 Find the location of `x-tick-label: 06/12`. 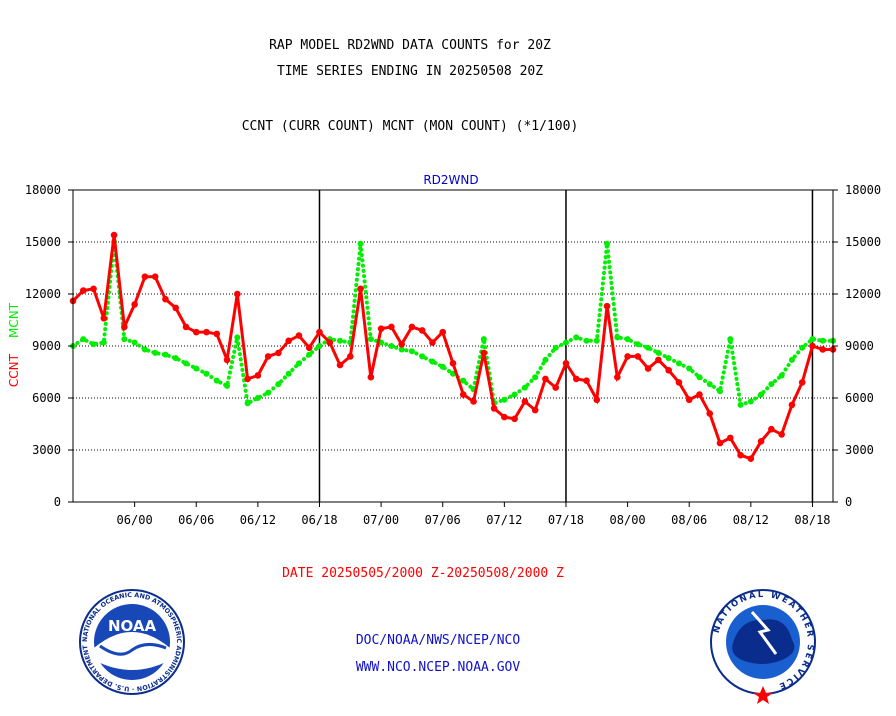

x-tick-label: 06/12 is located at coordinates (258, 520).